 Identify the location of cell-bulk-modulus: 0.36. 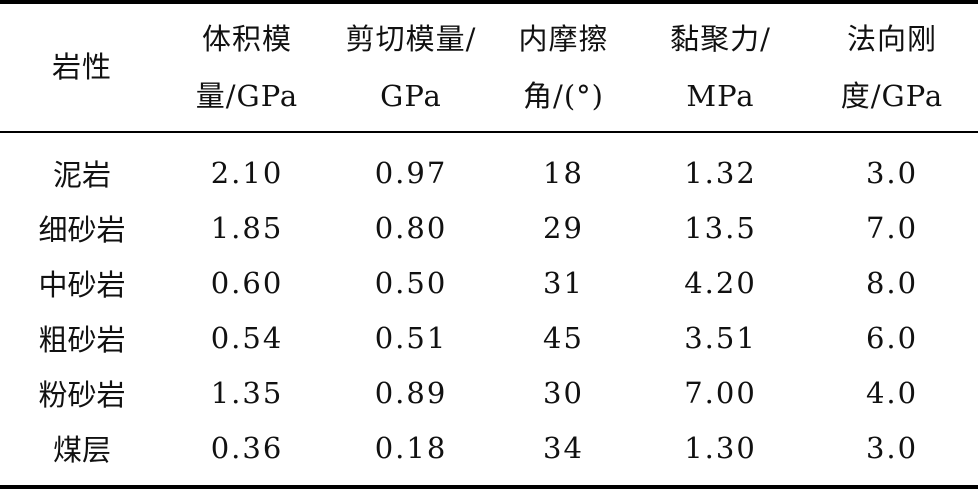
(247, 447).